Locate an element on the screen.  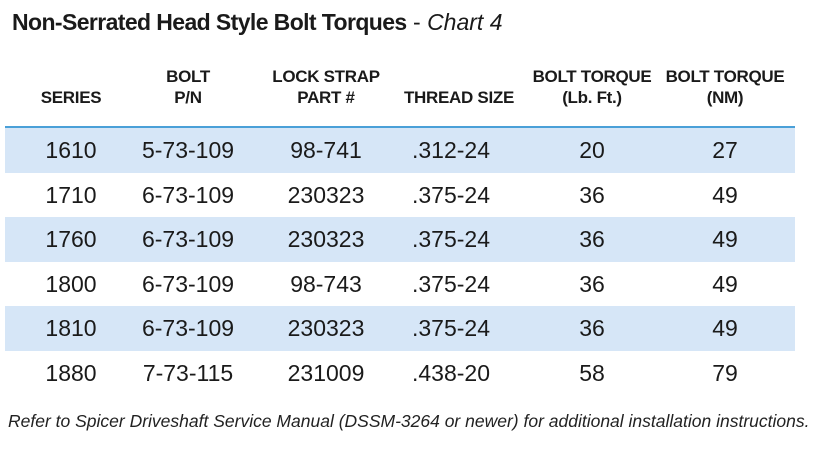
header-torque-lbft: BOLT TORQUE (Lb. Ft.) is located at coordinates (592, 87).